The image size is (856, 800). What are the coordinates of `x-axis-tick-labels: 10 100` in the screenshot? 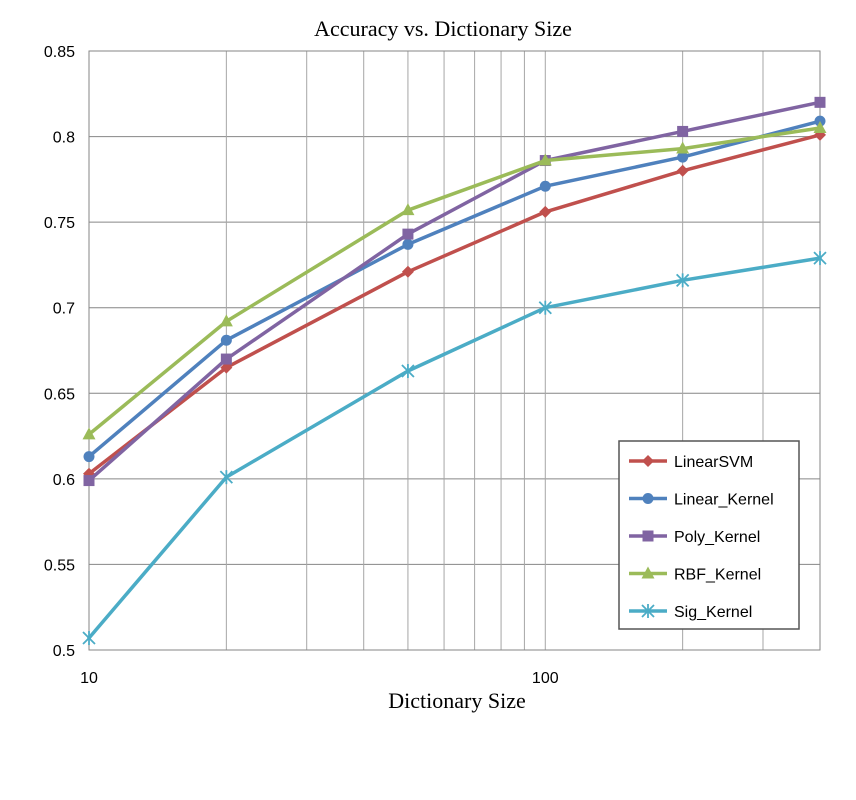 It's located at (319, 678).